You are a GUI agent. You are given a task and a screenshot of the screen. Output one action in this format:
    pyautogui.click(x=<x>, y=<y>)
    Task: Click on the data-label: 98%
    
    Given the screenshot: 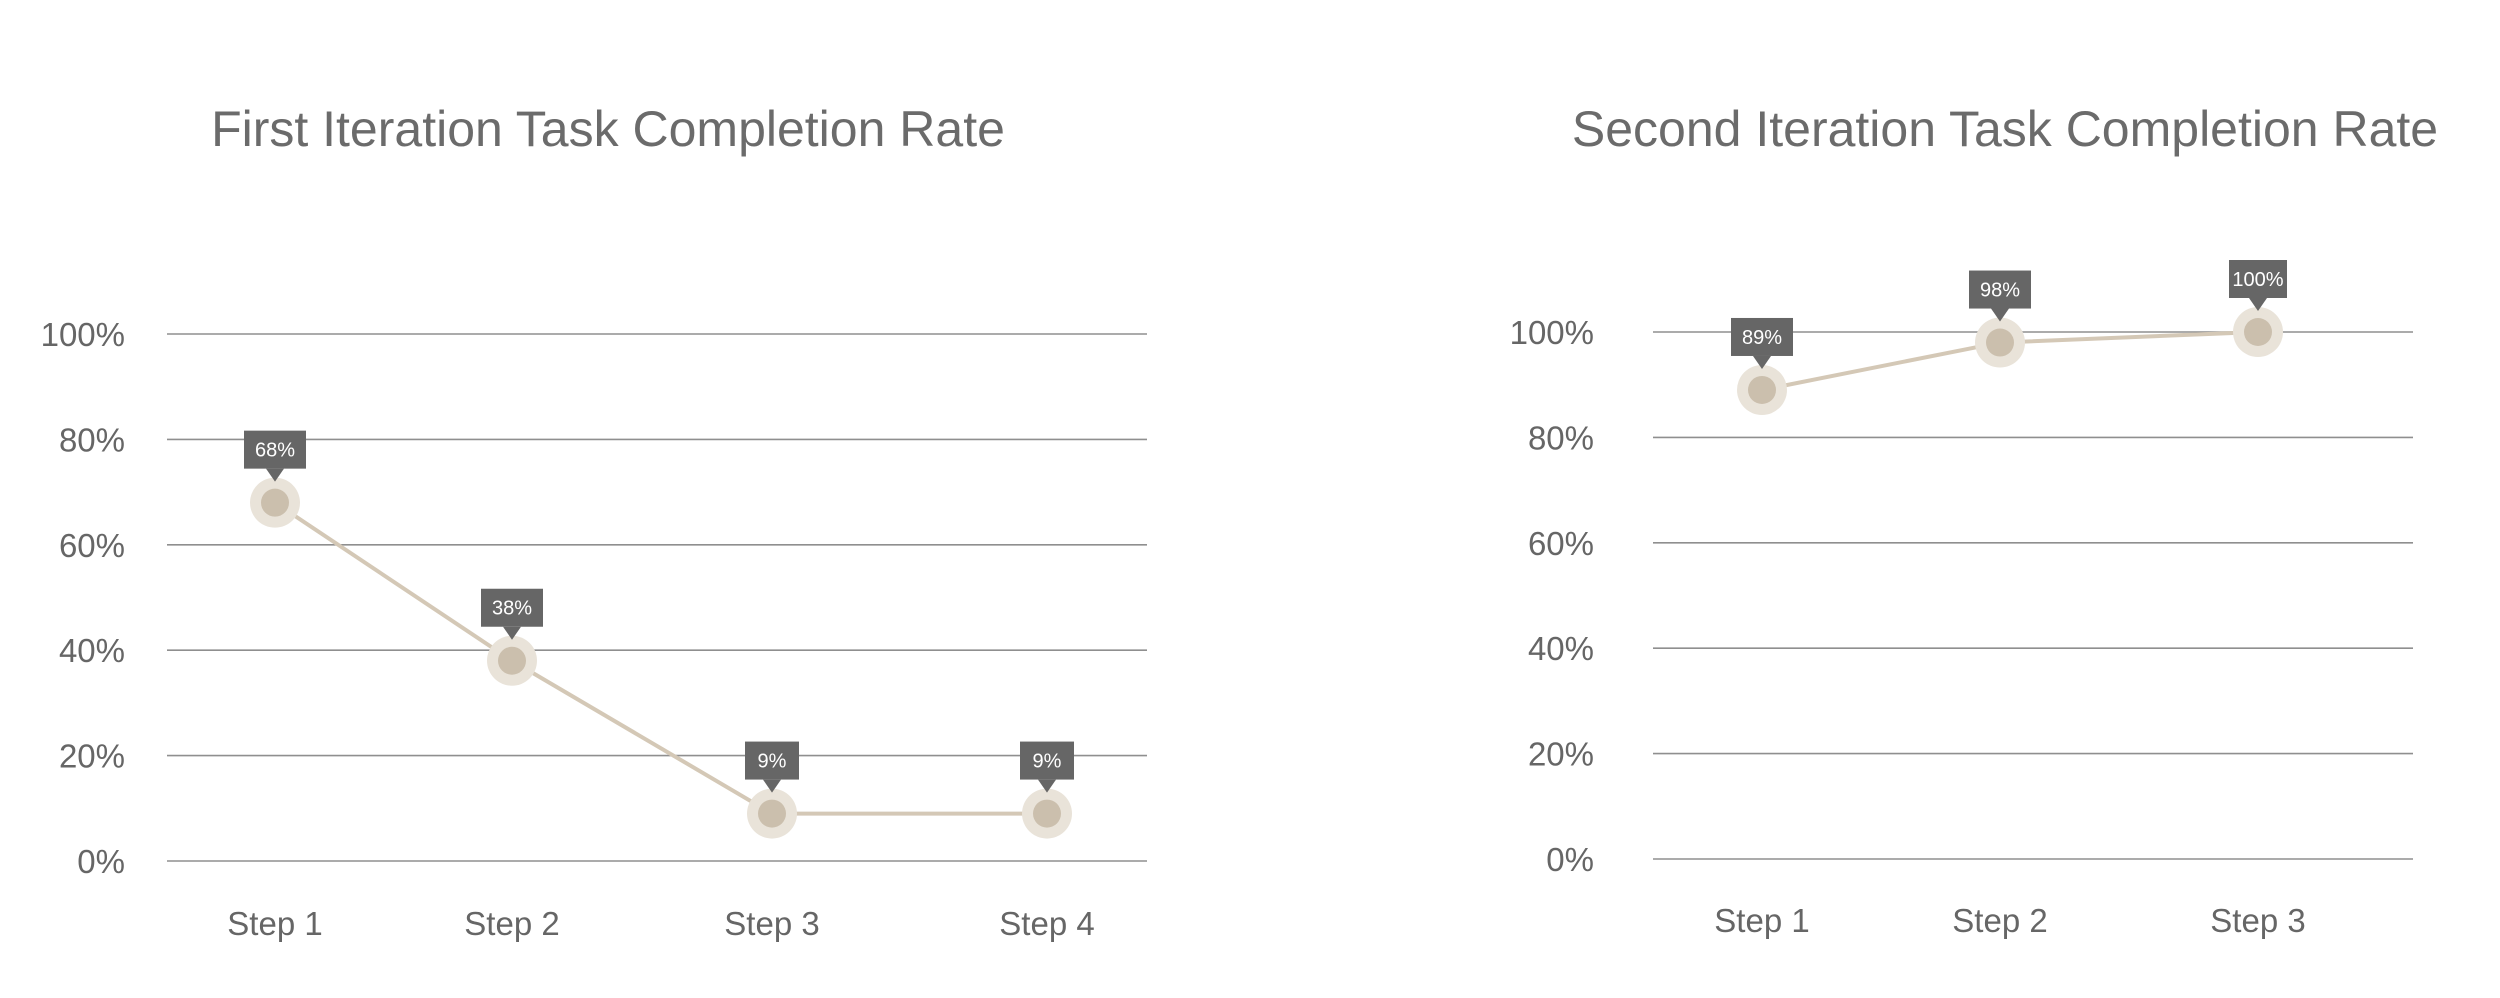 What is the action you would take?
    pyautogui.click(x=2000, y=291)
    